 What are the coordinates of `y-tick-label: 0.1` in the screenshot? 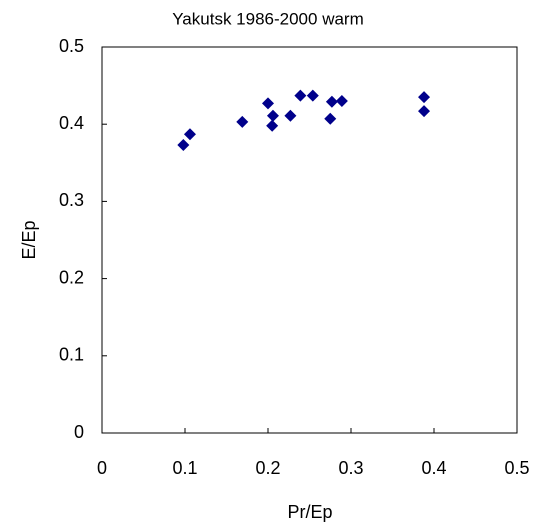 It's located at (71, 355).